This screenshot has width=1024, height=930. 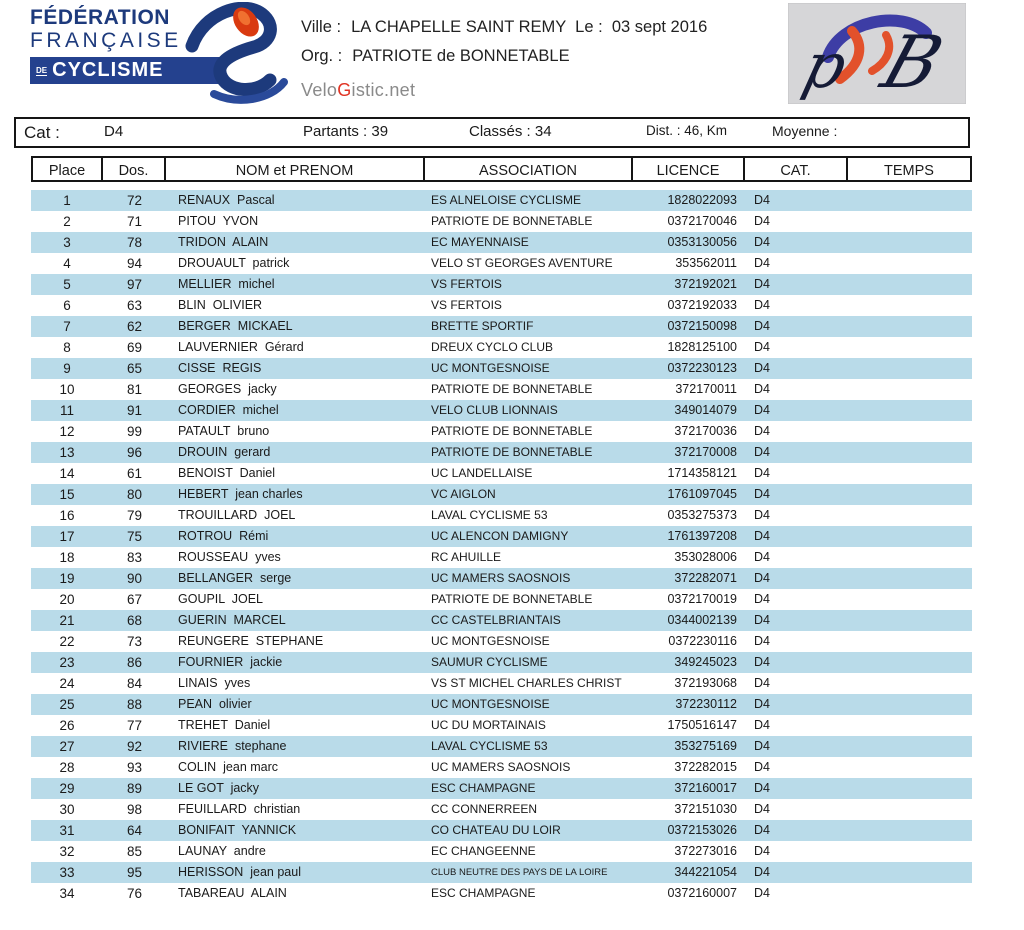 I want to click on cell-place: 21, so click(x=67, y=620).